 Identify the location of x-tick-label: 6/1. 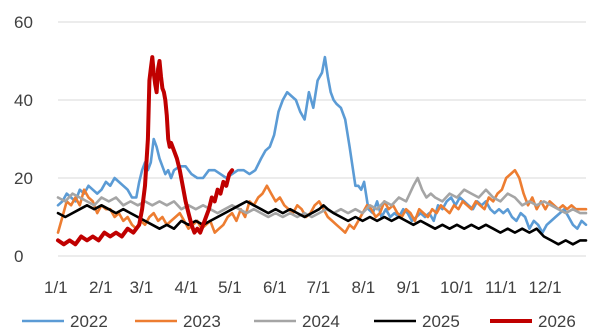
(275, 287).